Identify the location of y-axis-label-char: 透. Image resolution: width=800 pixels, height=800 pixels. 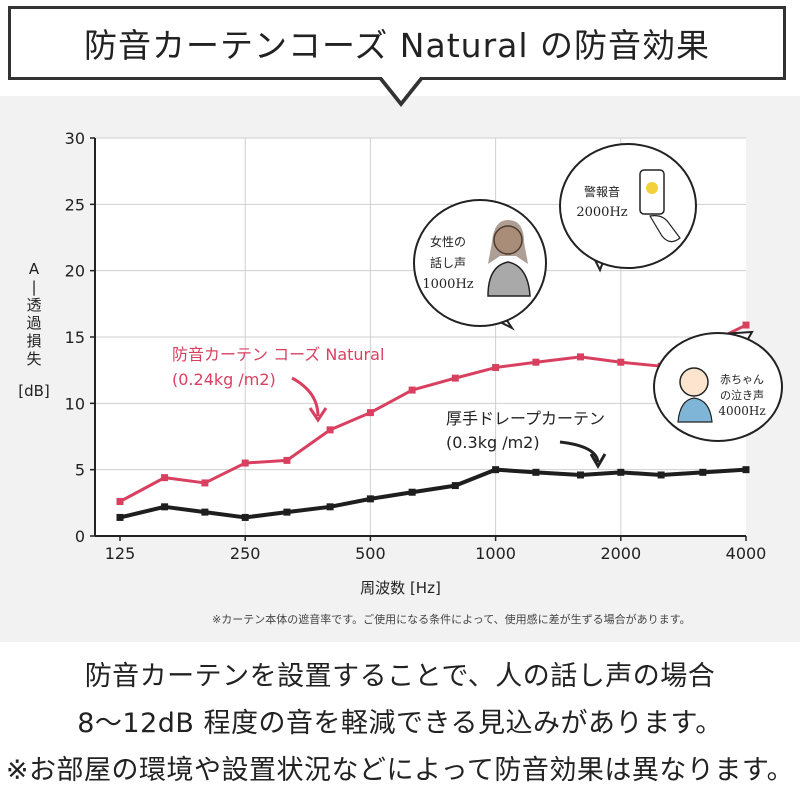
(33, 305).